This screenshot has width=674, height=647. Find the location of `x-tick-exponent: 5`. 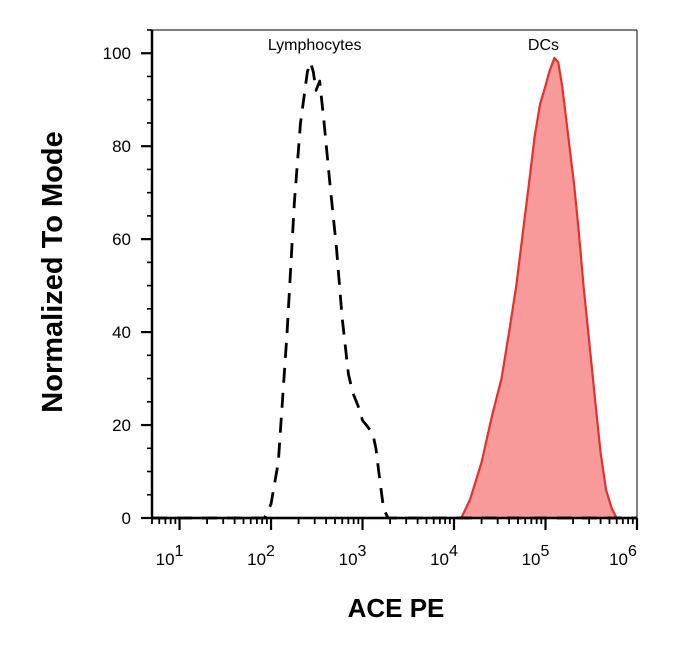

x-tick-exponent: 5 is located at coordinates (545, 551).